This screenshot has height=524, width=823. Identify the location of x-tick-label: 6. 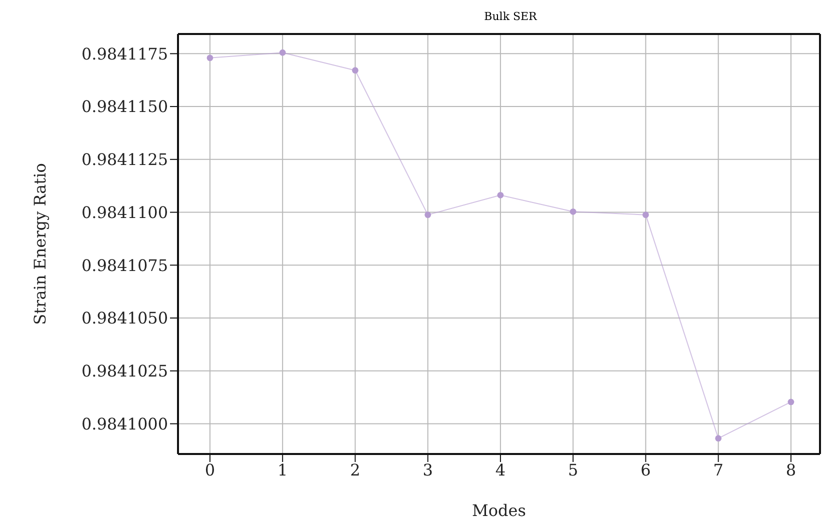
(645, 470).